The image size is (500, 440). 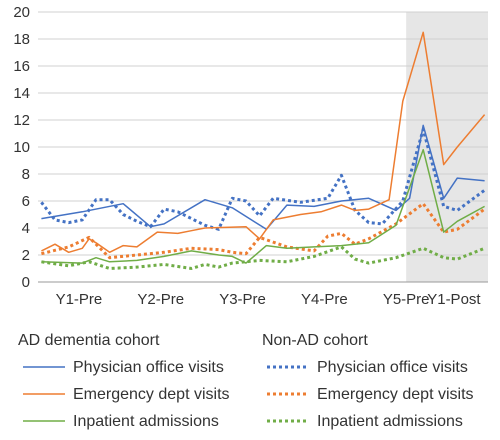 What do you see at coordinates (242, 299) in the screenshot?
I see `x-tick-label: Y3-Pre` at bounding box center [242, 299].